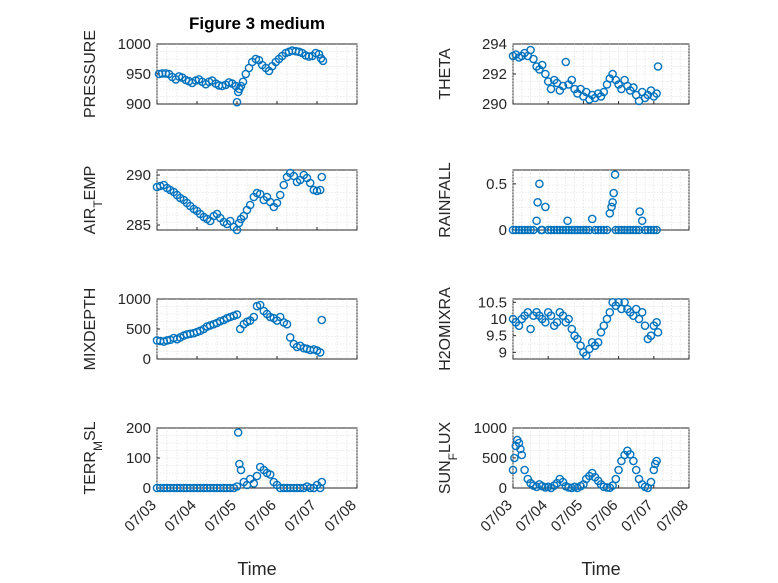 The height and width of the screenshot is (583, 778). I want to click on subplot-1: 900 950 1000 PRESSURE, so click(220, 74).